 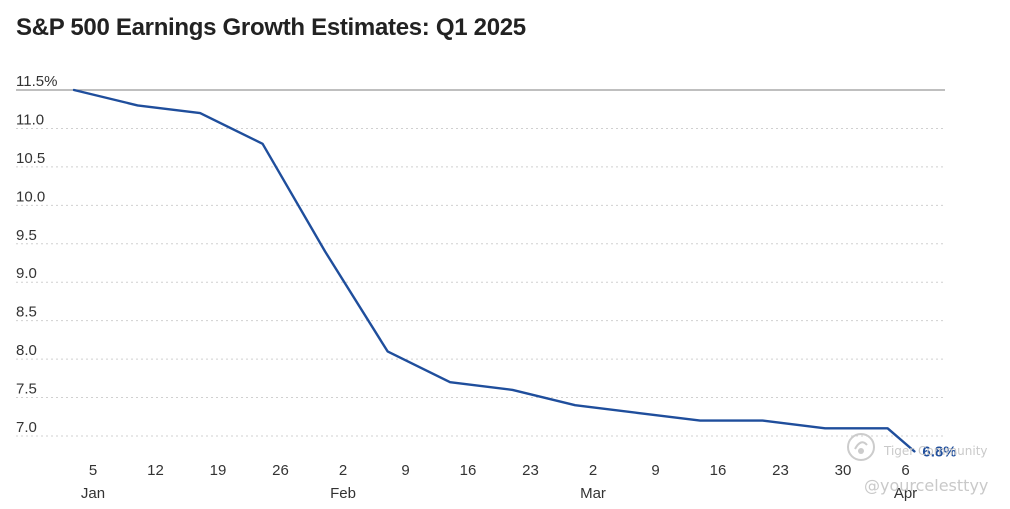 I want to click on x-tick-month-label: Apr, so click(x=905, y=493).